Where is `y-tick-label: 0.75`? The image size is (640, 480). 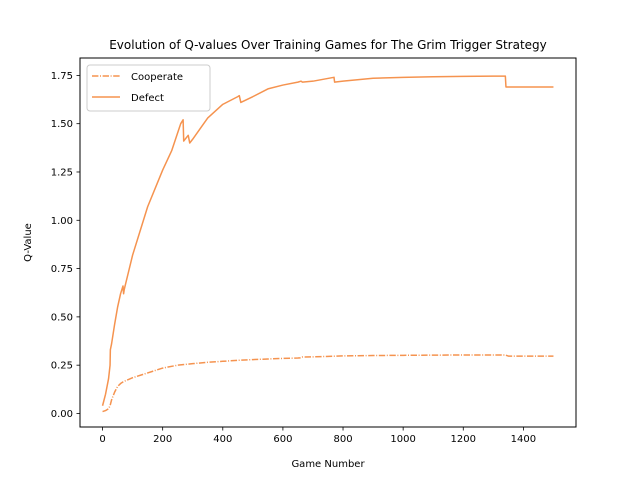
y-tick-label: 0.75 is located at coordinates (62, 269).